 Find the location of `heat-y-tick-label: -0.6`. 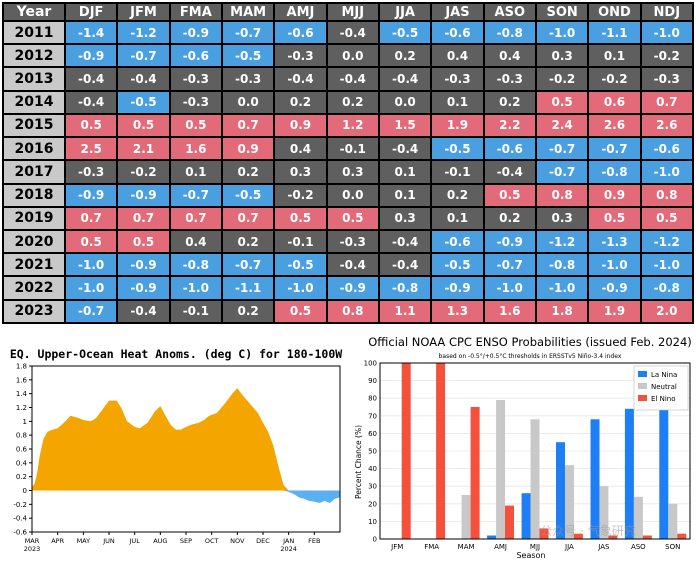

heat-y-tick-label: -0.6 is located at coordinates (20, 533).